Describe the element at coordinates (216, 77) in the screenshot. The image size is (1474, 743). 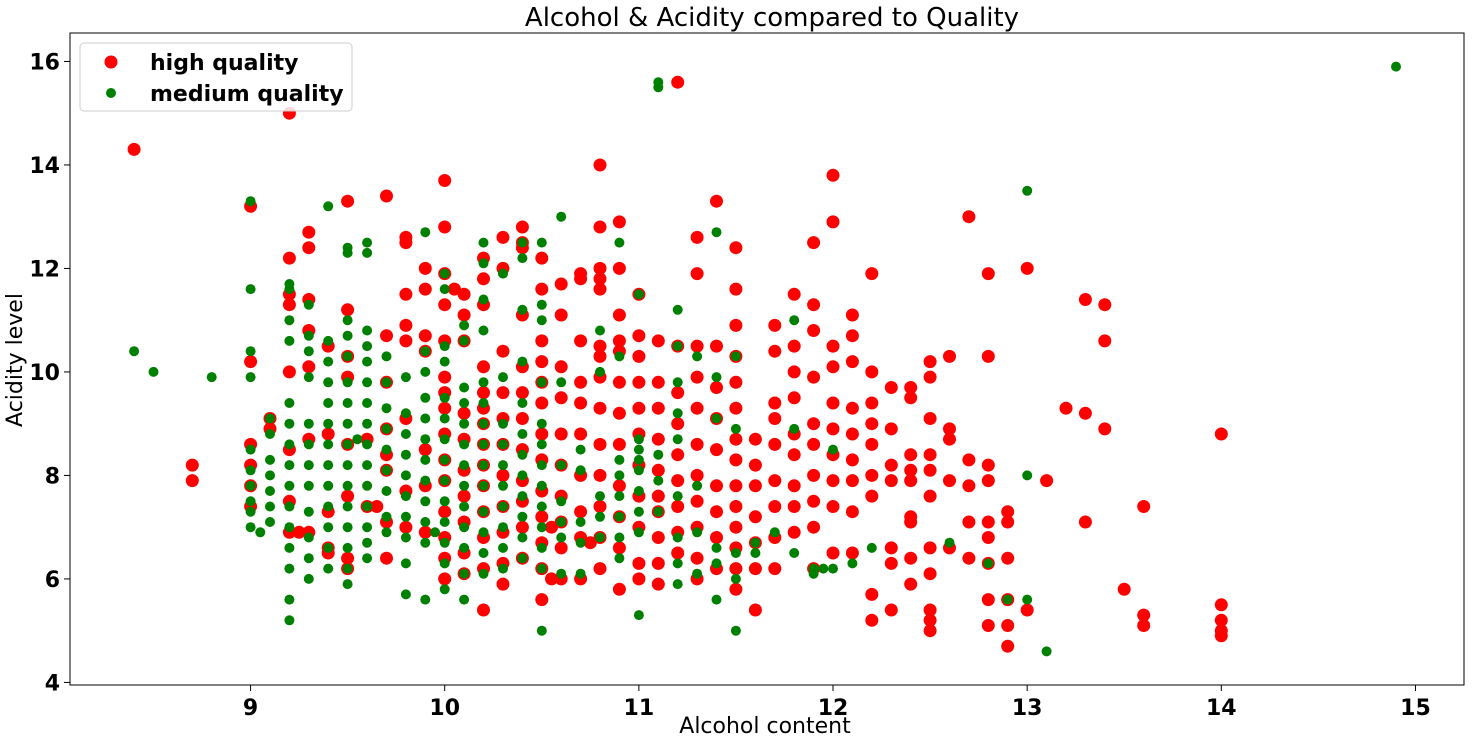
I see `legend-box` at that location.